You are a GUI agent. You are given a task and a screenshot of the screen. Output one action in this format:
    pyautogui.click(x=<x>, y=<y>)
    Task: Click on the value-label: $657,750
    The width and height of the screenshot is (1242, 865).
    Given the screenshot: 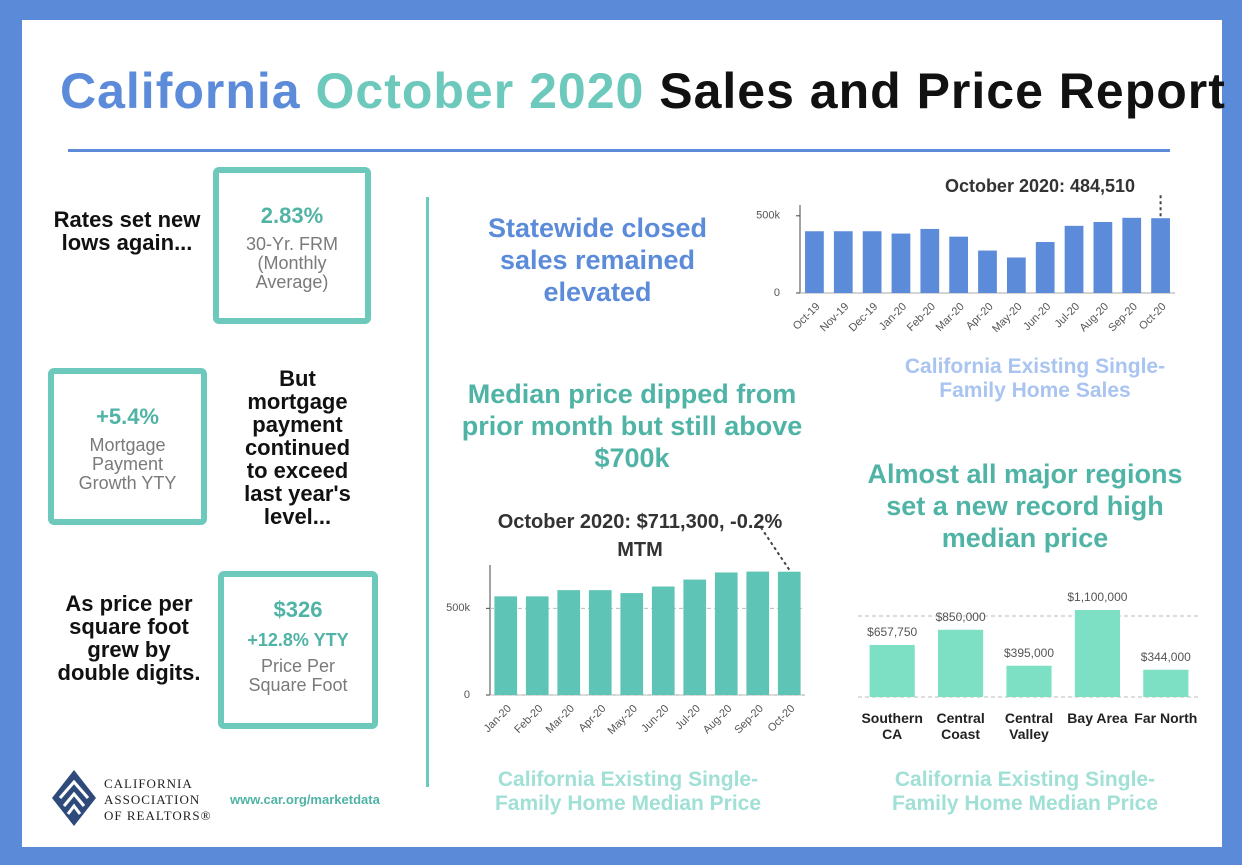 What is the action you would take?
    pyautogui.click(x=892, y=632)
    